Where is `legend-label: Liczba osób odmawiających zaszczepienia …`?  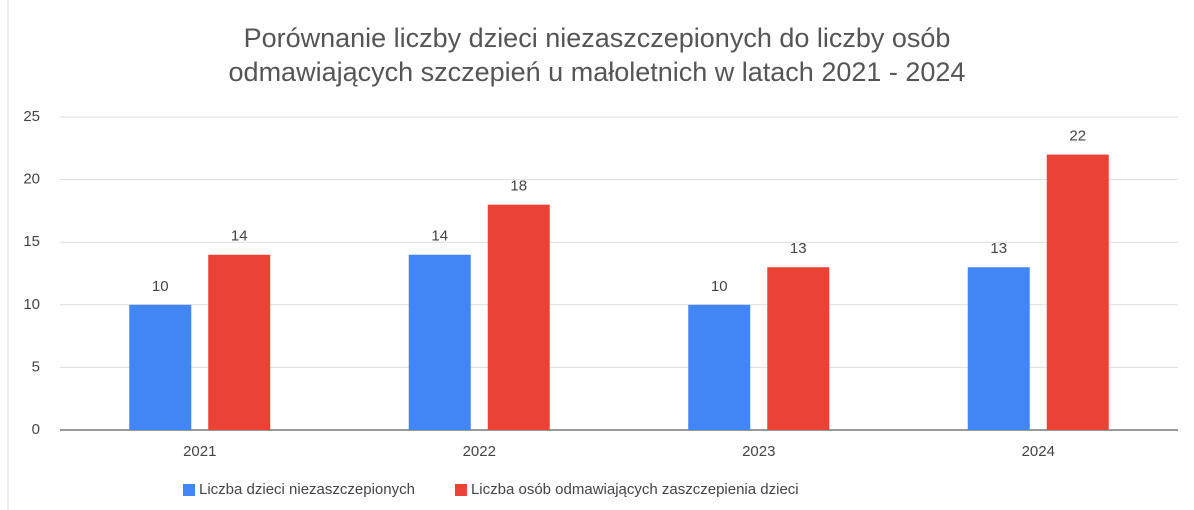
legend-label: Liczba osób odmawiających zaszczepienia … is located at coordinates (635, 489).